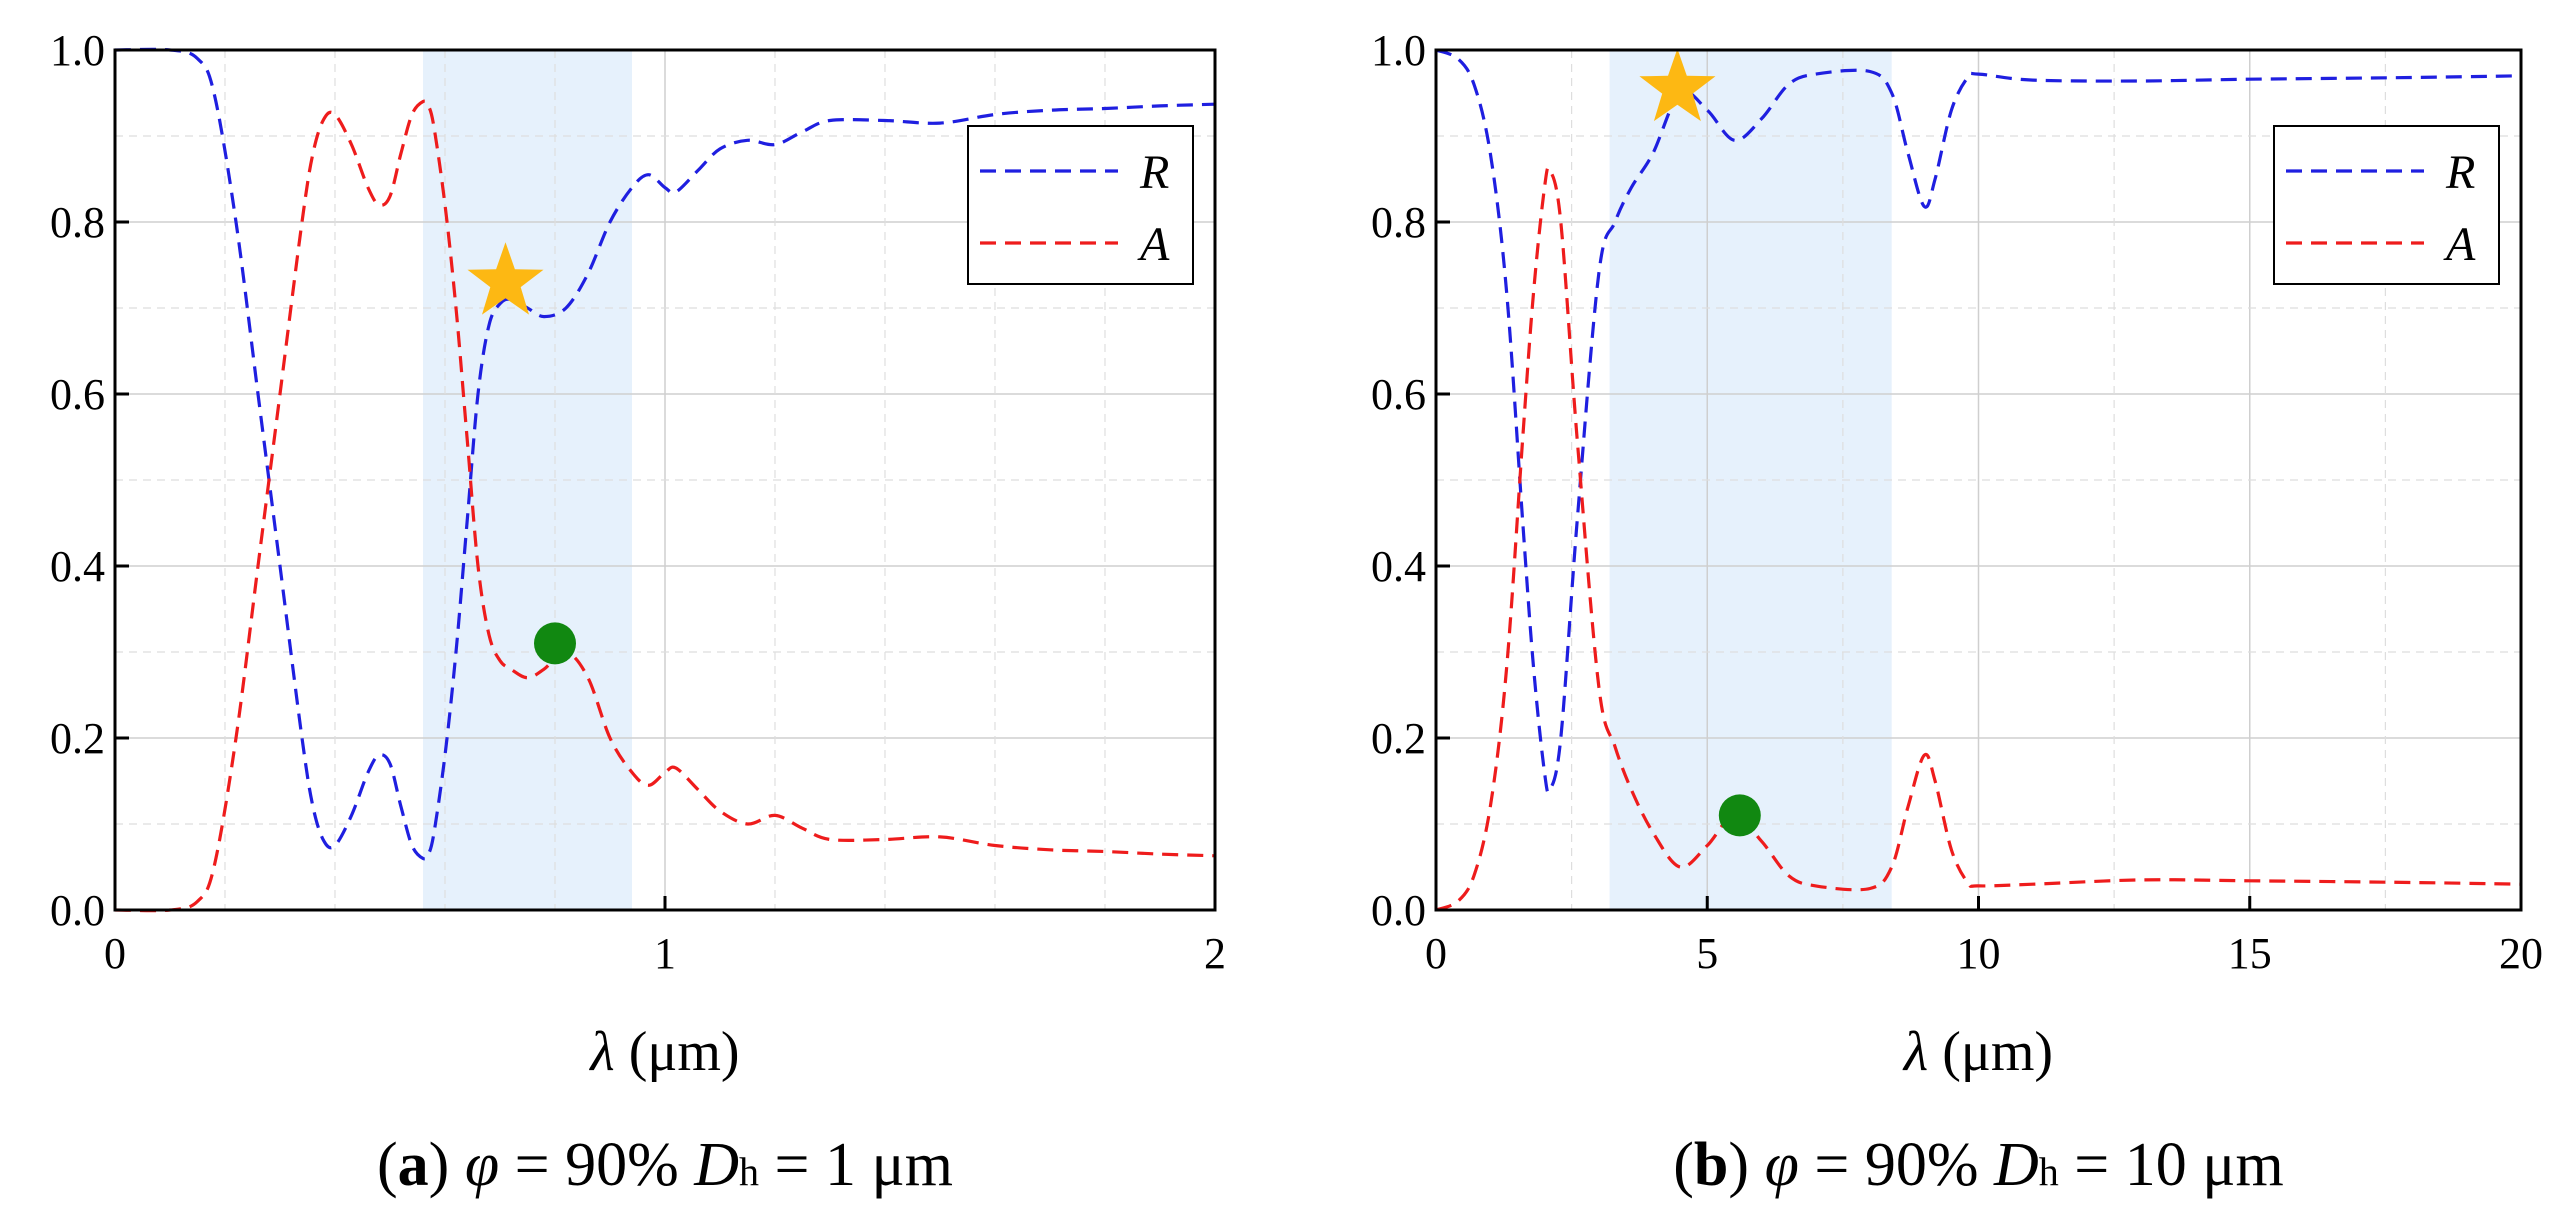 The width and height of the screenshot is (2564, 1221). I want to click on x-tick-label: 15, so click(2250, 953).